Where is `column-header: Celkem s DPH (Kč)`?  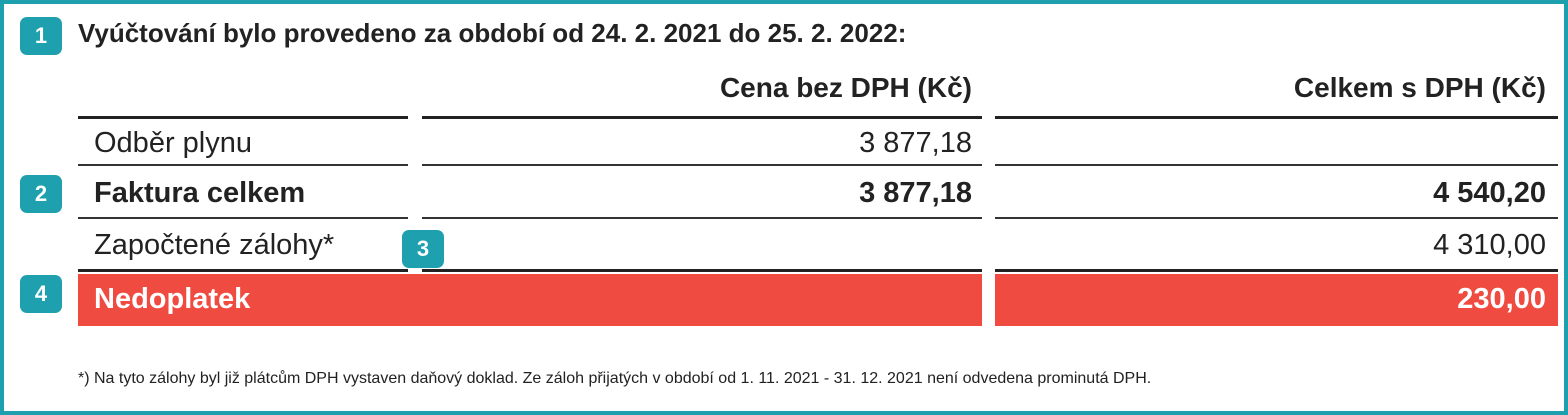 column-header: Celkem s DPH (Kč) is located at coordinates (1419, 87).